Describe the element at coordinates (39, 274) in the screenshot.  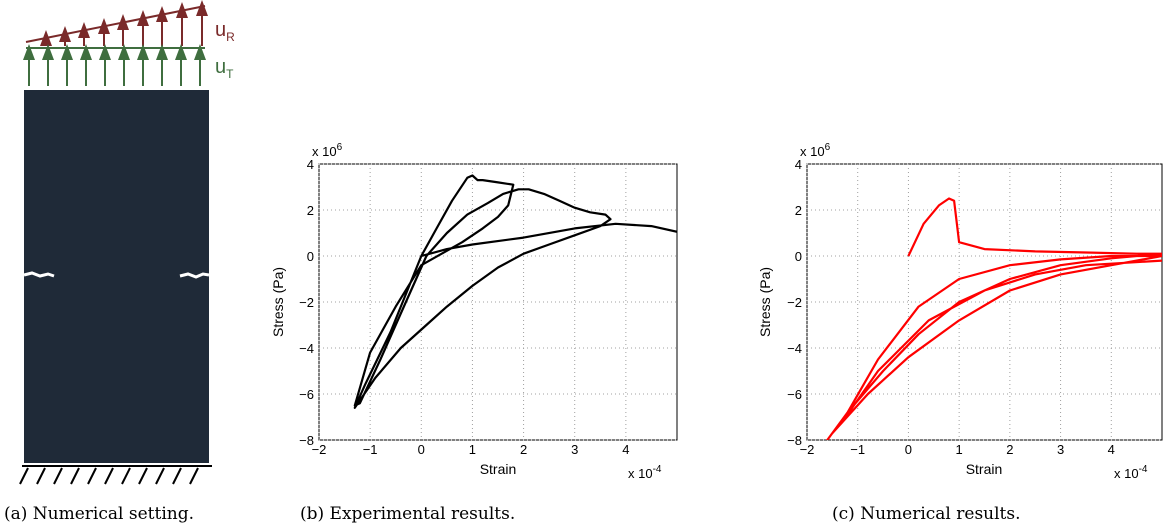
I see `crack-left` at that location.